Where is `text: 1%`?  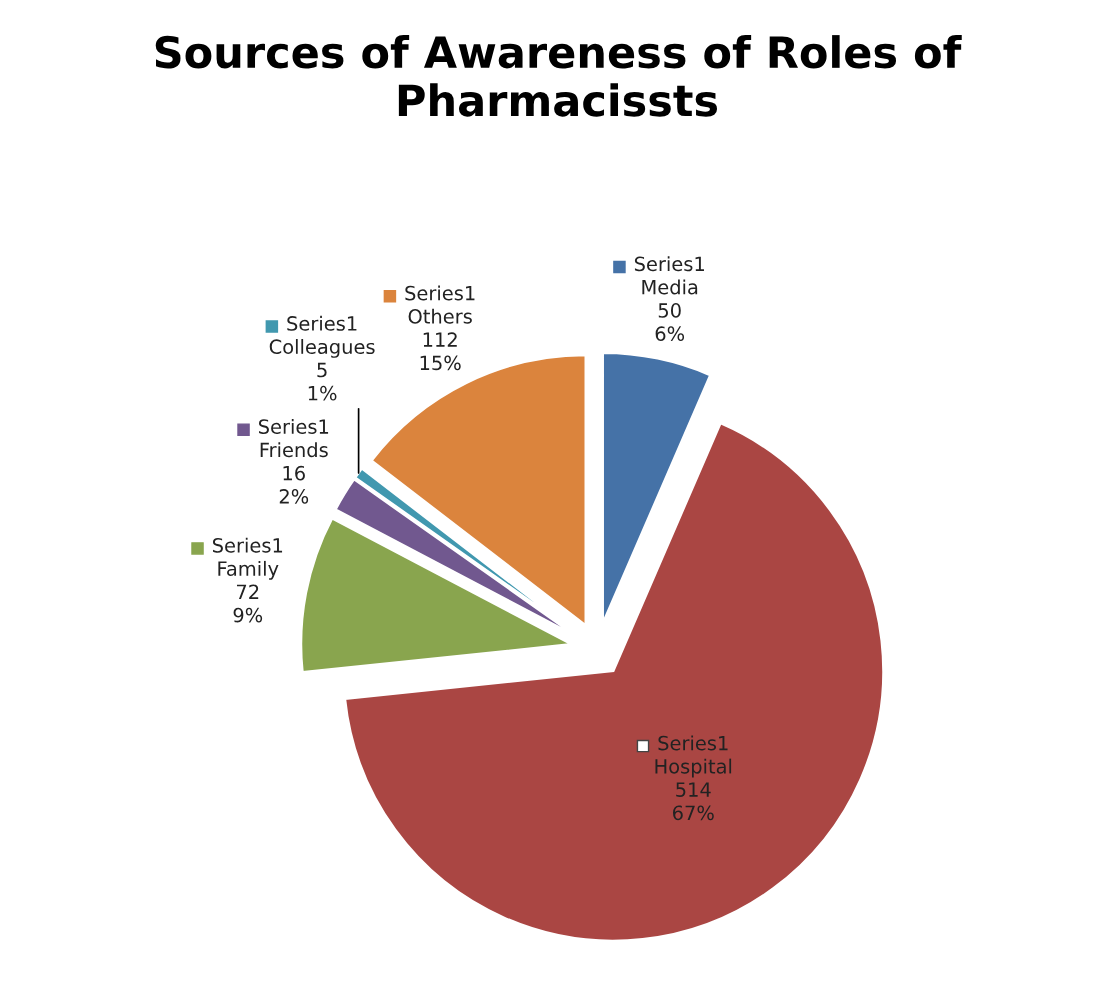
text: 1% is located at coordinates (322, 393).